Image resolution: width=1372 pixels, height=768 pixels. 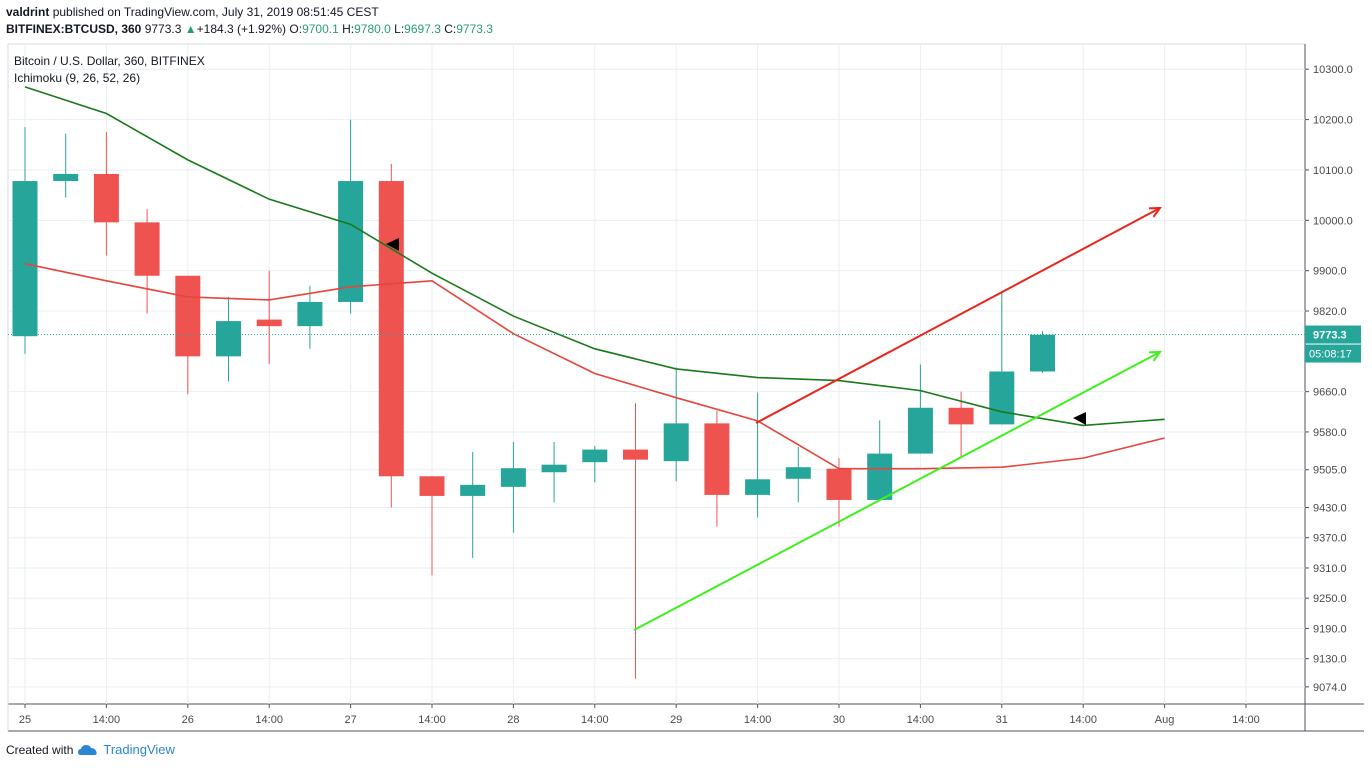 I want to click on support-arrow-shaft, so click(x=897, y=491).